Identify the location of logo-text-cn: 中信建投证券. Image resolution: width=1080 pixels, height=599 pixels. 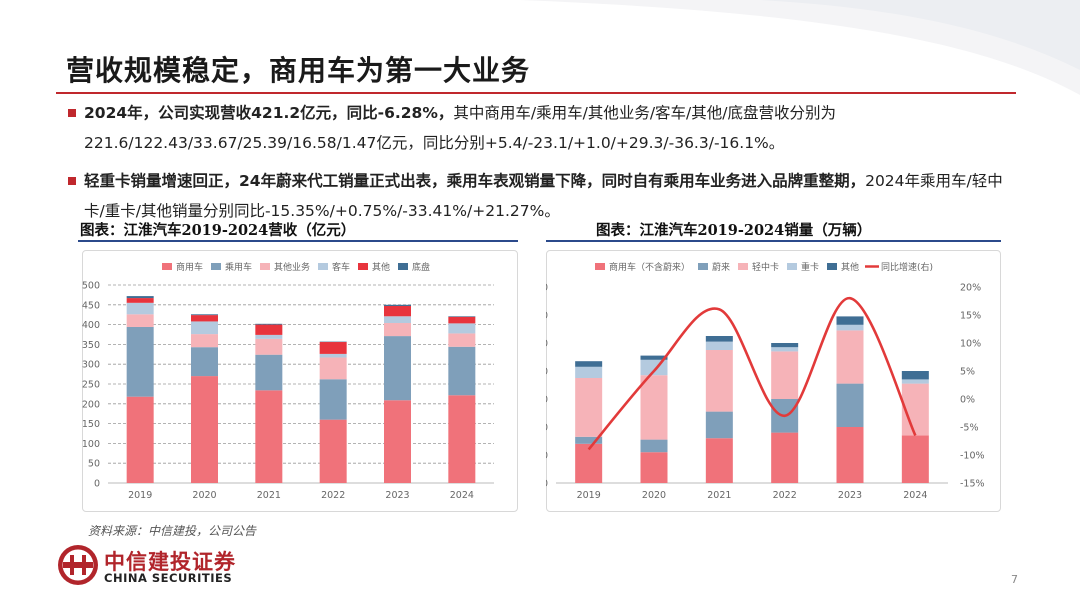
(170, 562).